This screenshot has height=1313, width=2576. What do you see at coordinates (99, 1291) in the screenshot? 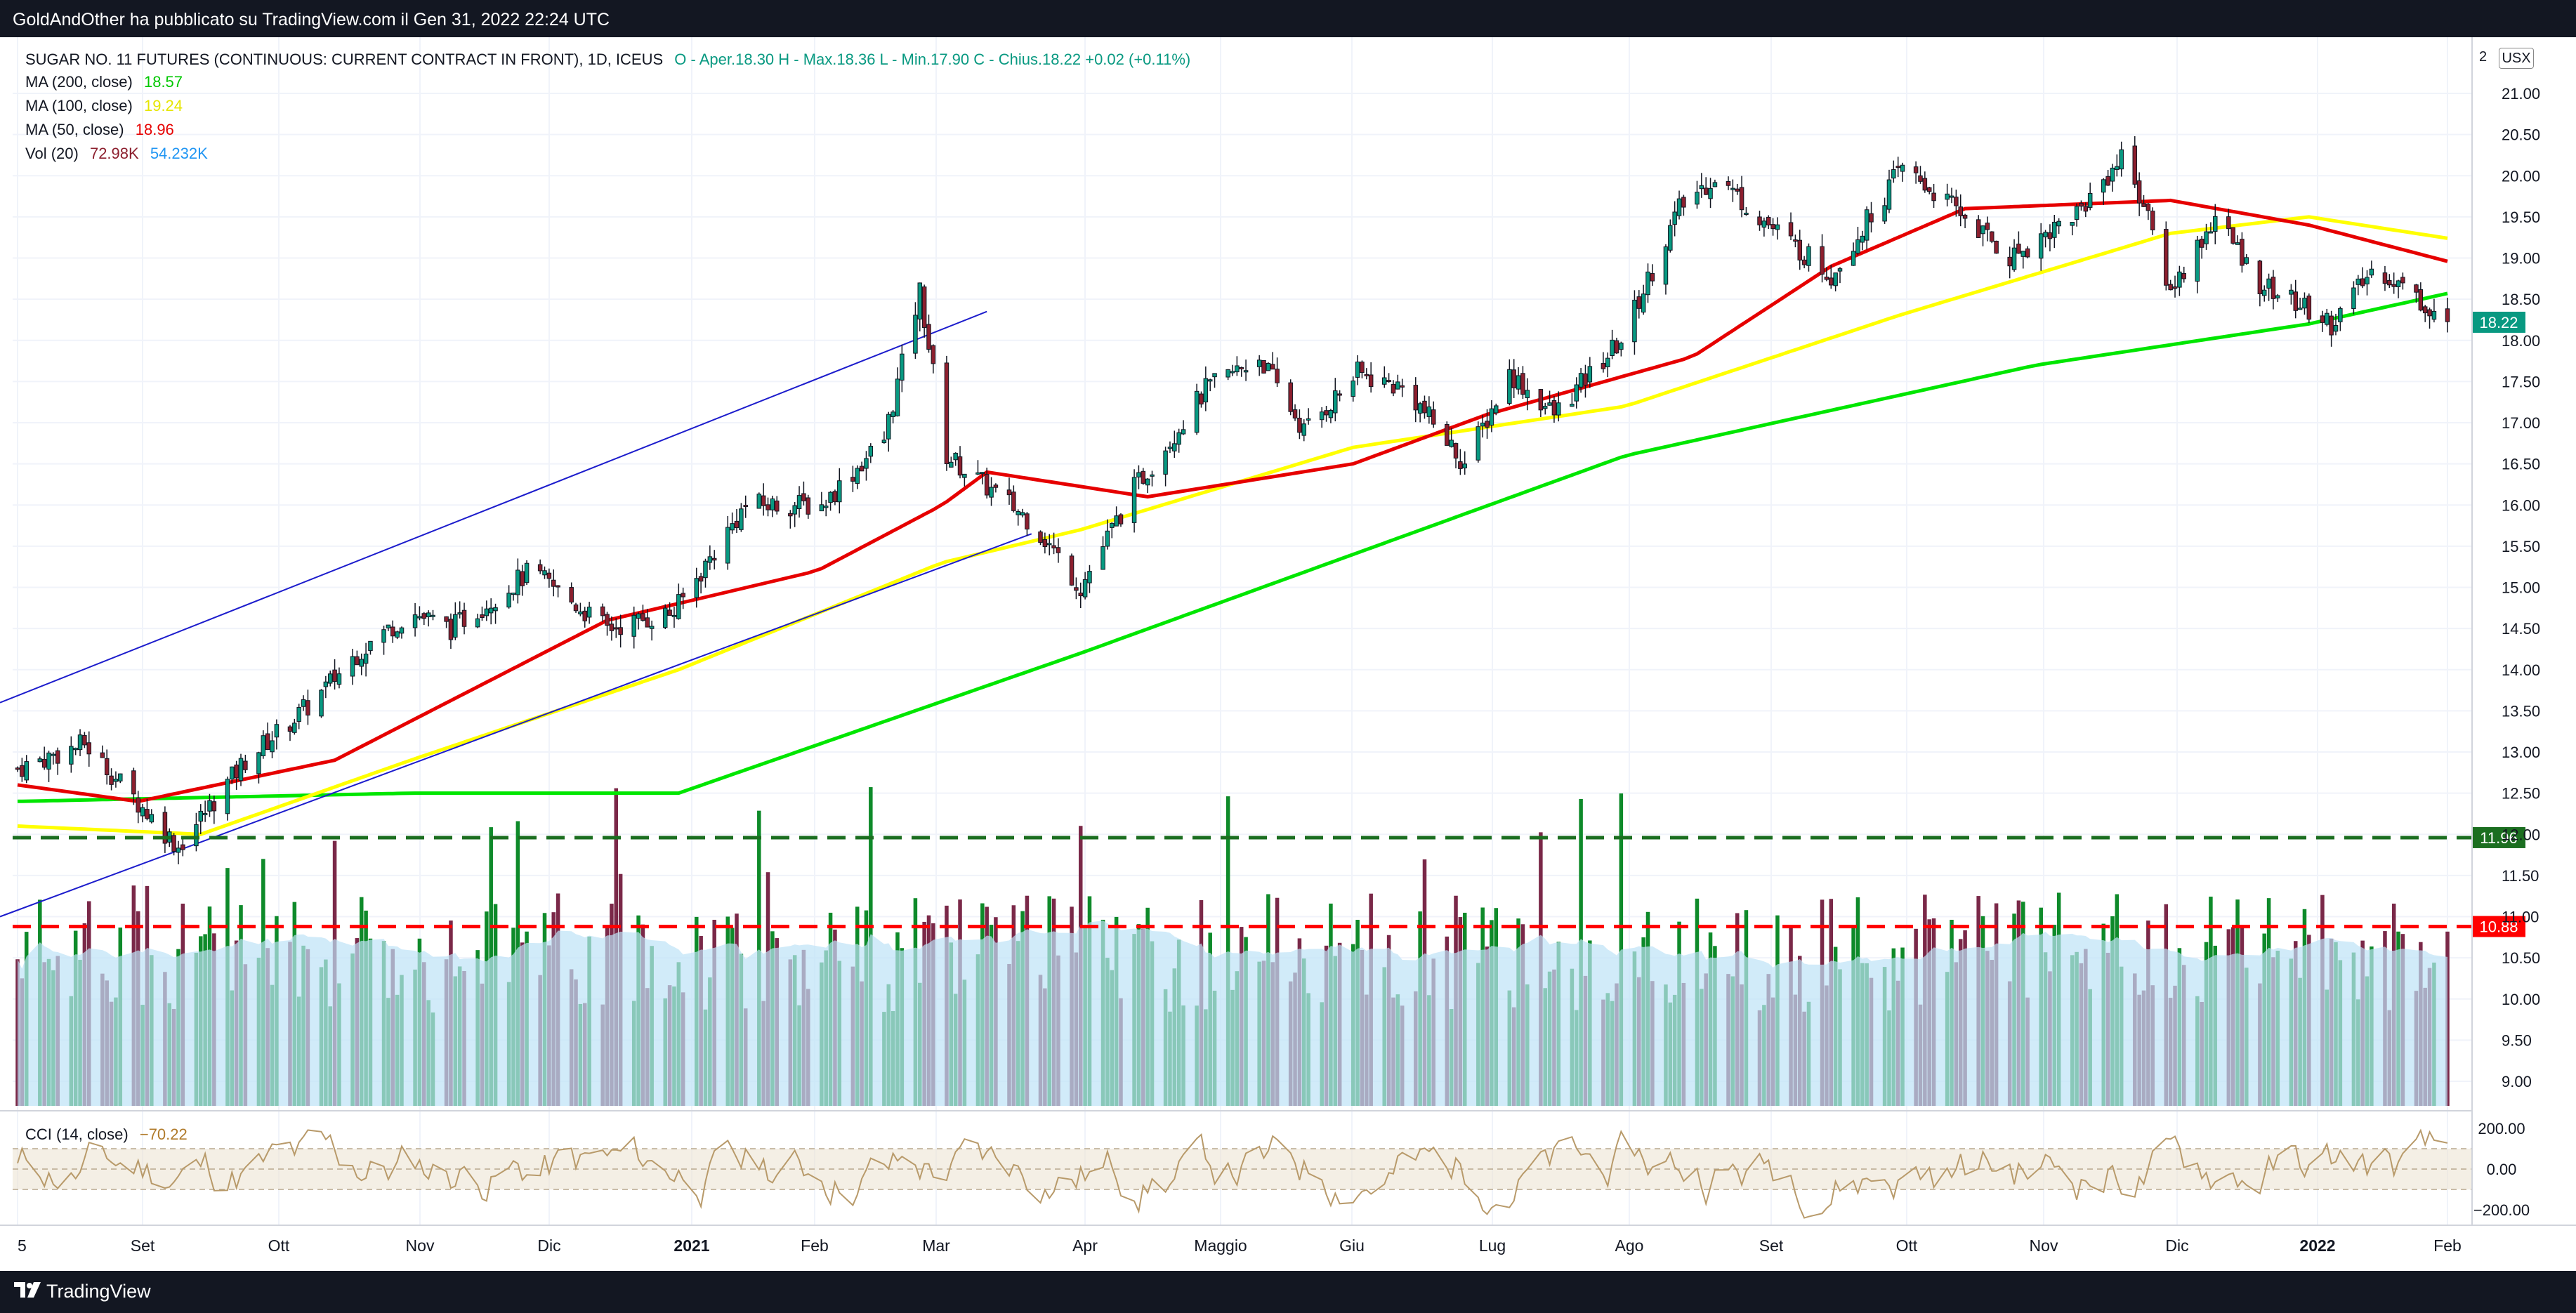
I see `brand-name: TradingView` at bounding box center [99, 1291].